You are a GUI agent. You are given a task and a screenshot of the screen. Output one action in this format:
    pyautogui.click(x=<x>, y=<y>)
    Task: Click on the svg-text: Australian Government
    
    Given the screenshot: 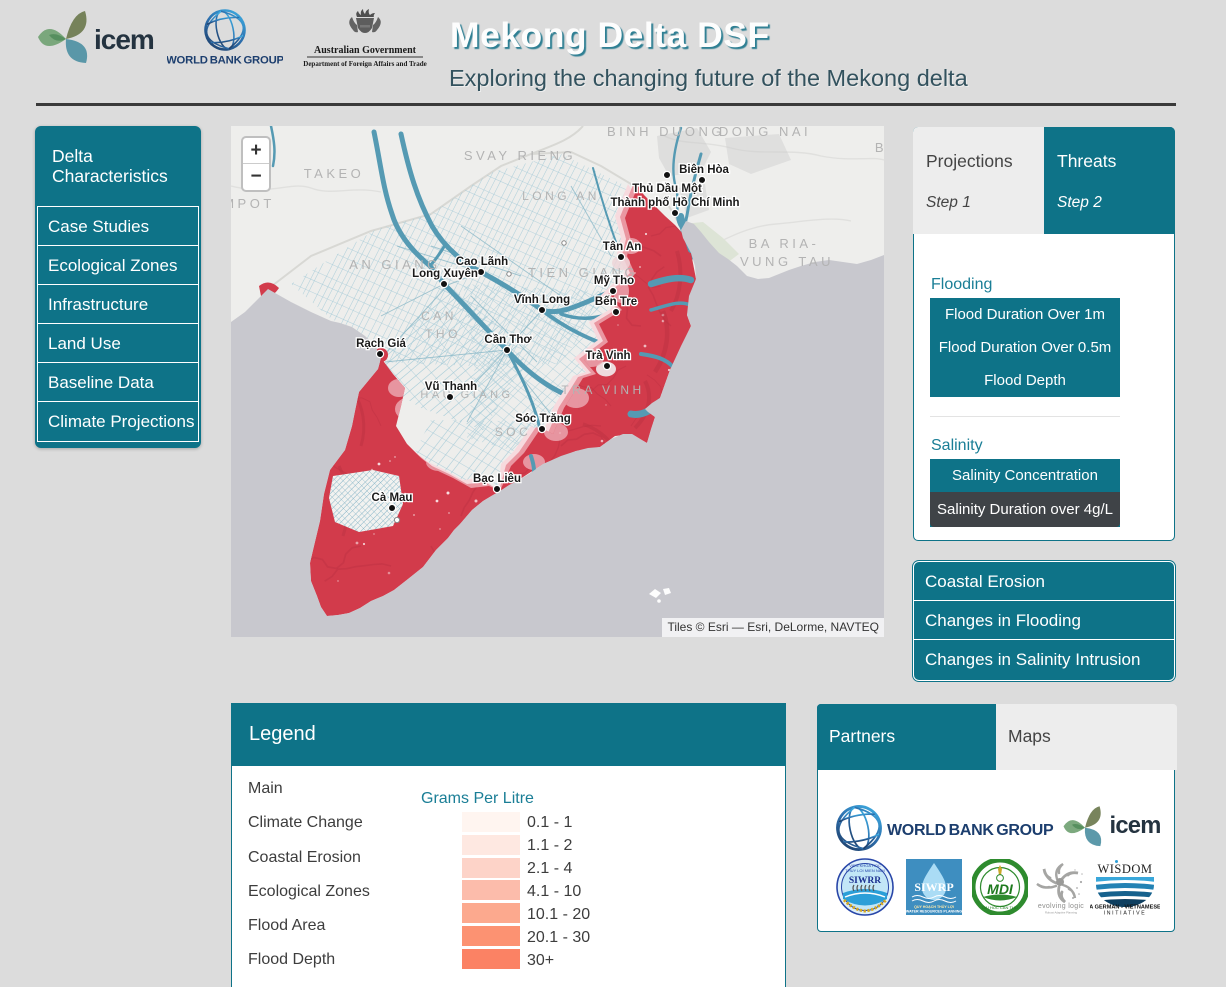 What is the action you would take?
    pyautogui.click(x=365, y=50)
    